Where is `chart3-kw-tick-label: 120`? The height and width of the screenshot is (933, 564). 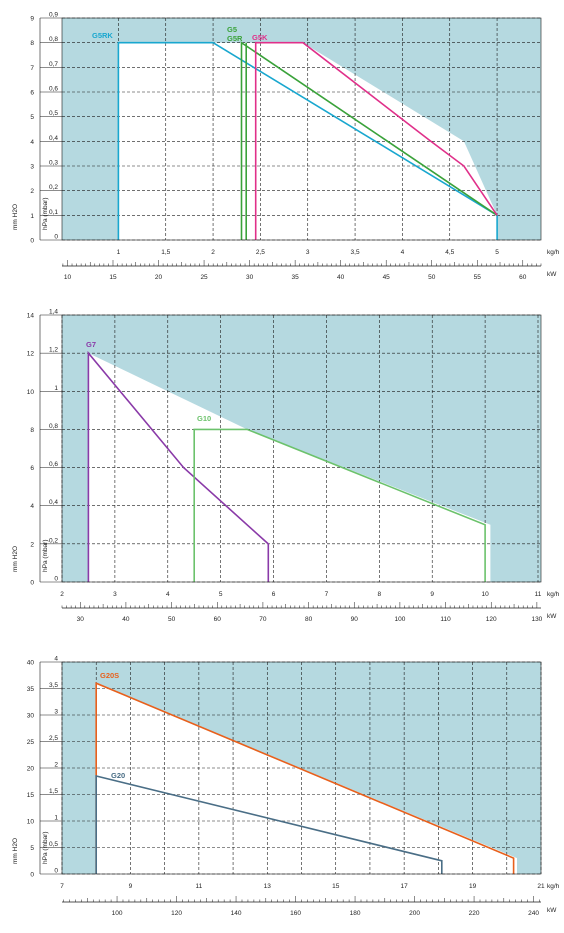 chart3-kw-tick-label: 120 is located at coordinates (176, 913).